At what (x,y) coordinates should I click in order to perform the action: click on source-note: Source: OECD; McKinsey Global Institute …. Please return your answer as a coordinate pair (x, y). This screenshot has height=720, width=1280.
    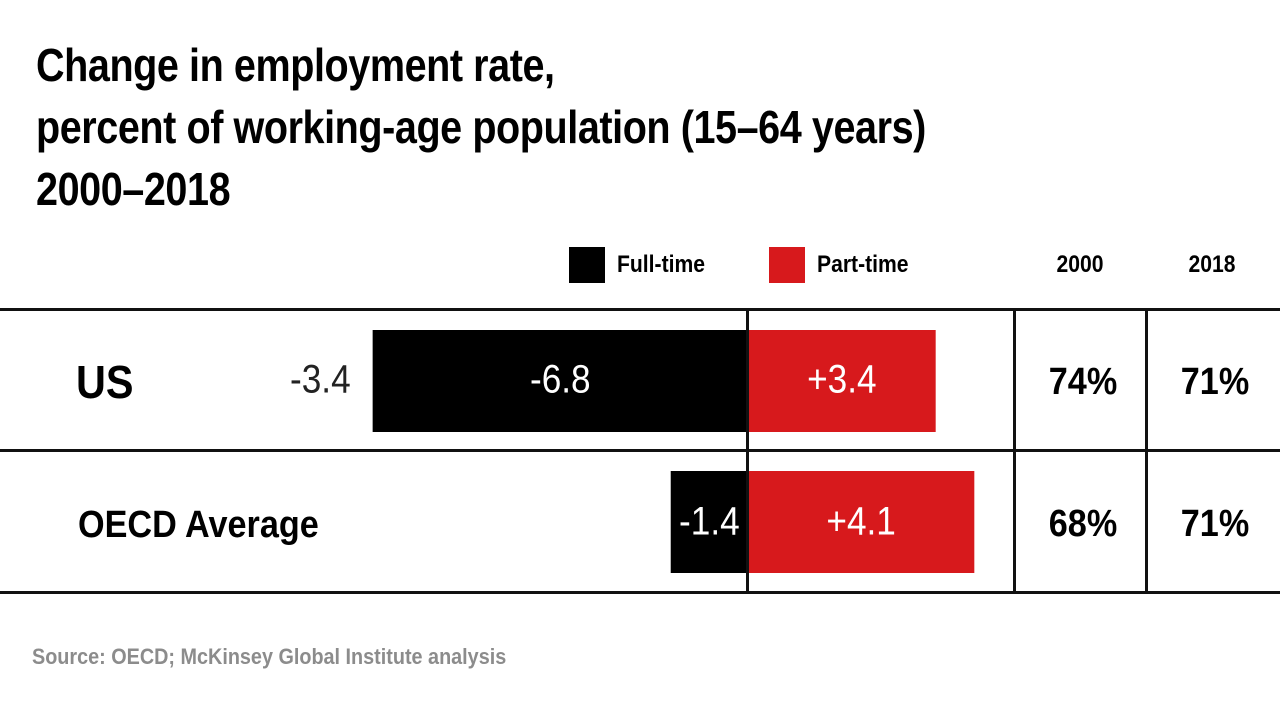
    Looking at the image, I should click on (269, 656).